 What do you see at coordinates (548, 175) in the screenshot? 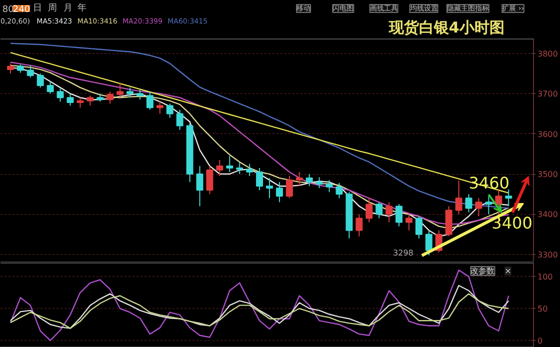
I see `y-tick-label: 3500` at bounding box center [548, 175].